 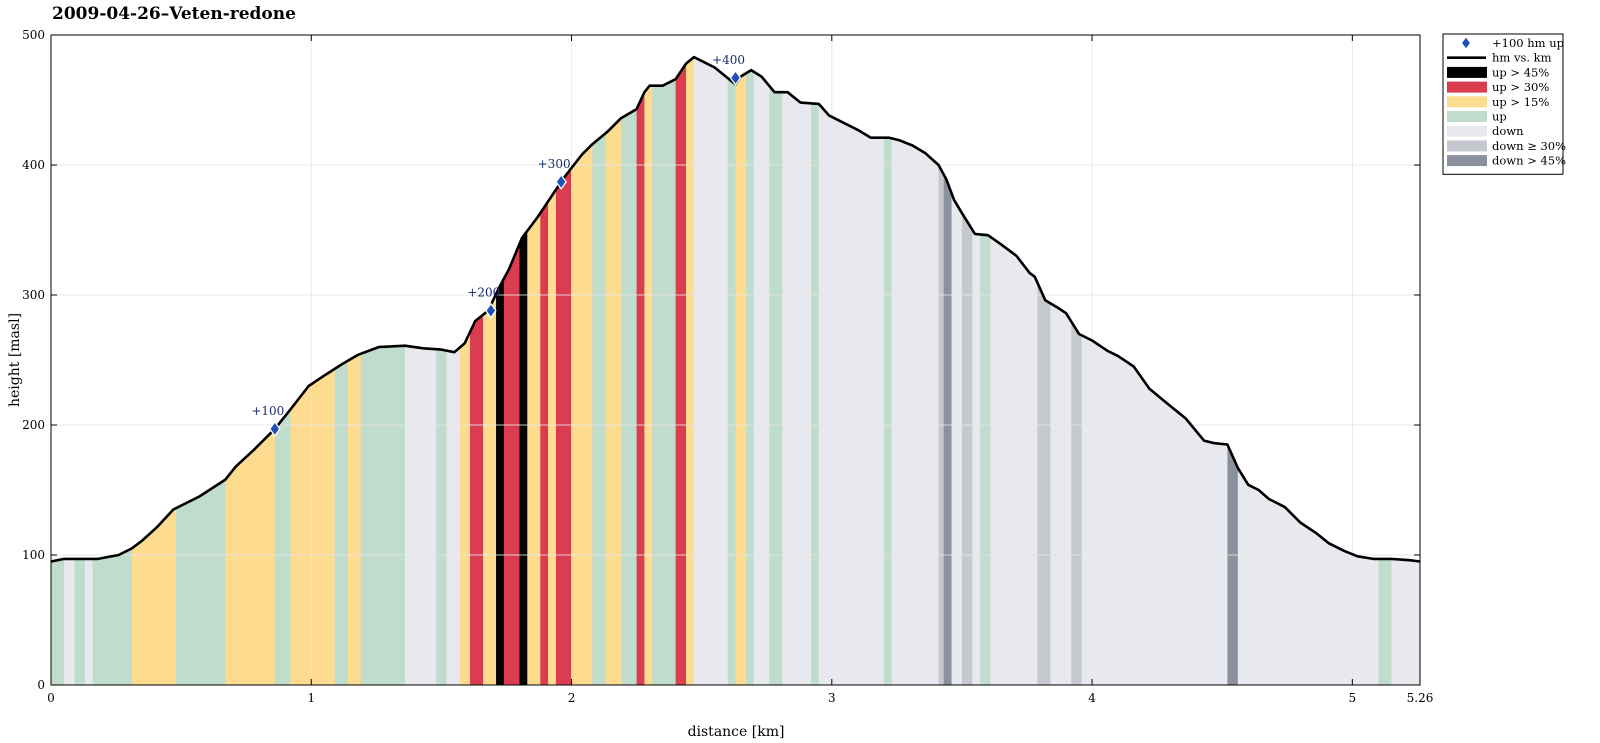 I want to click on legend-swatch-up30, so click(x=1467, y=87).